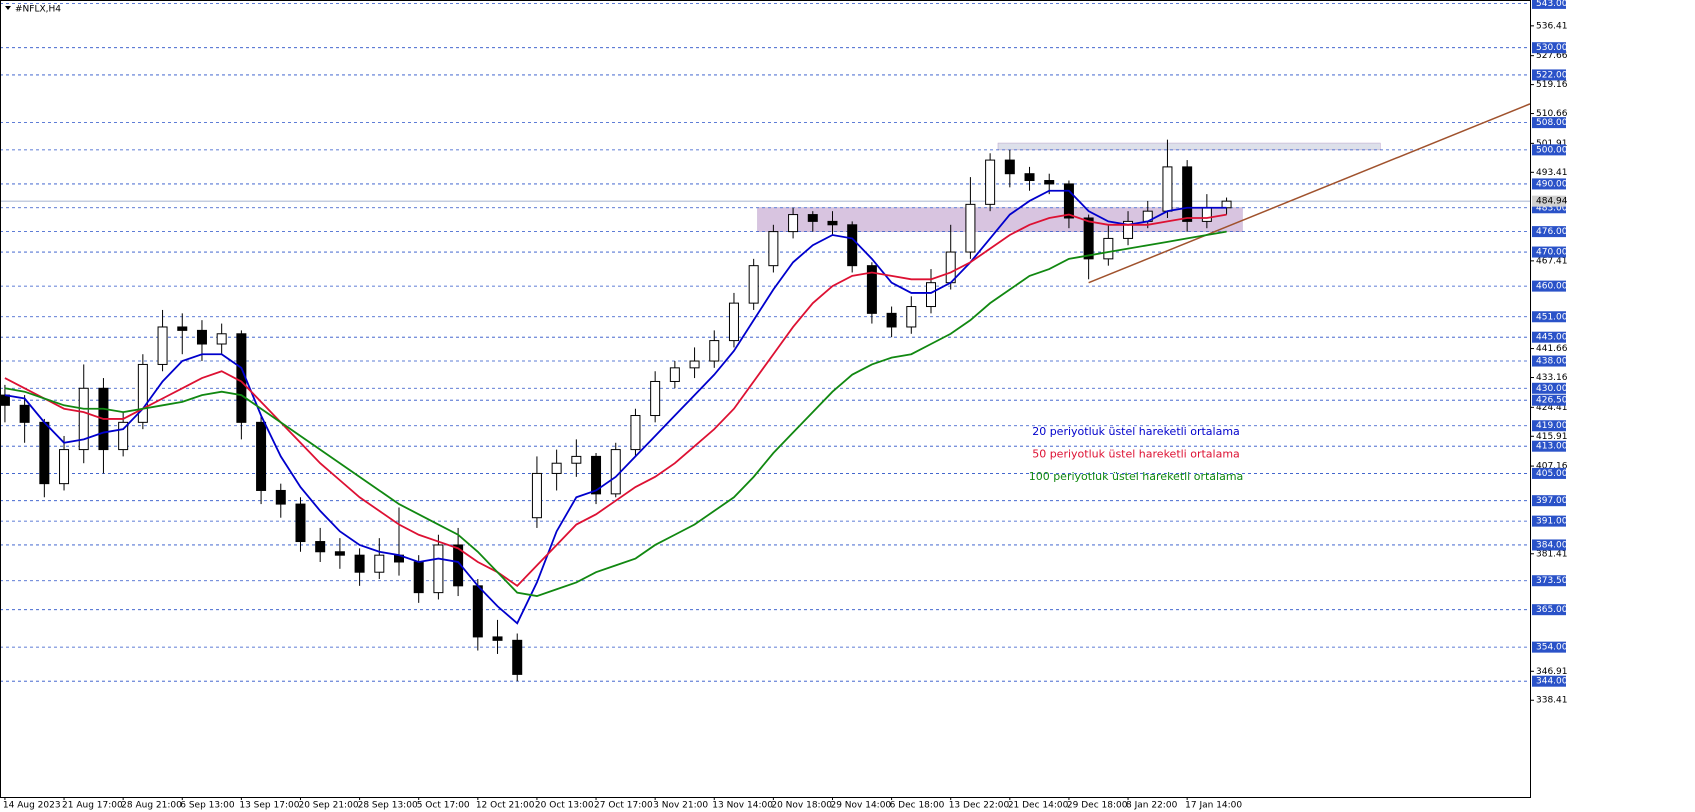  I want to click on level-label: 476.00, so click(1552, 232).